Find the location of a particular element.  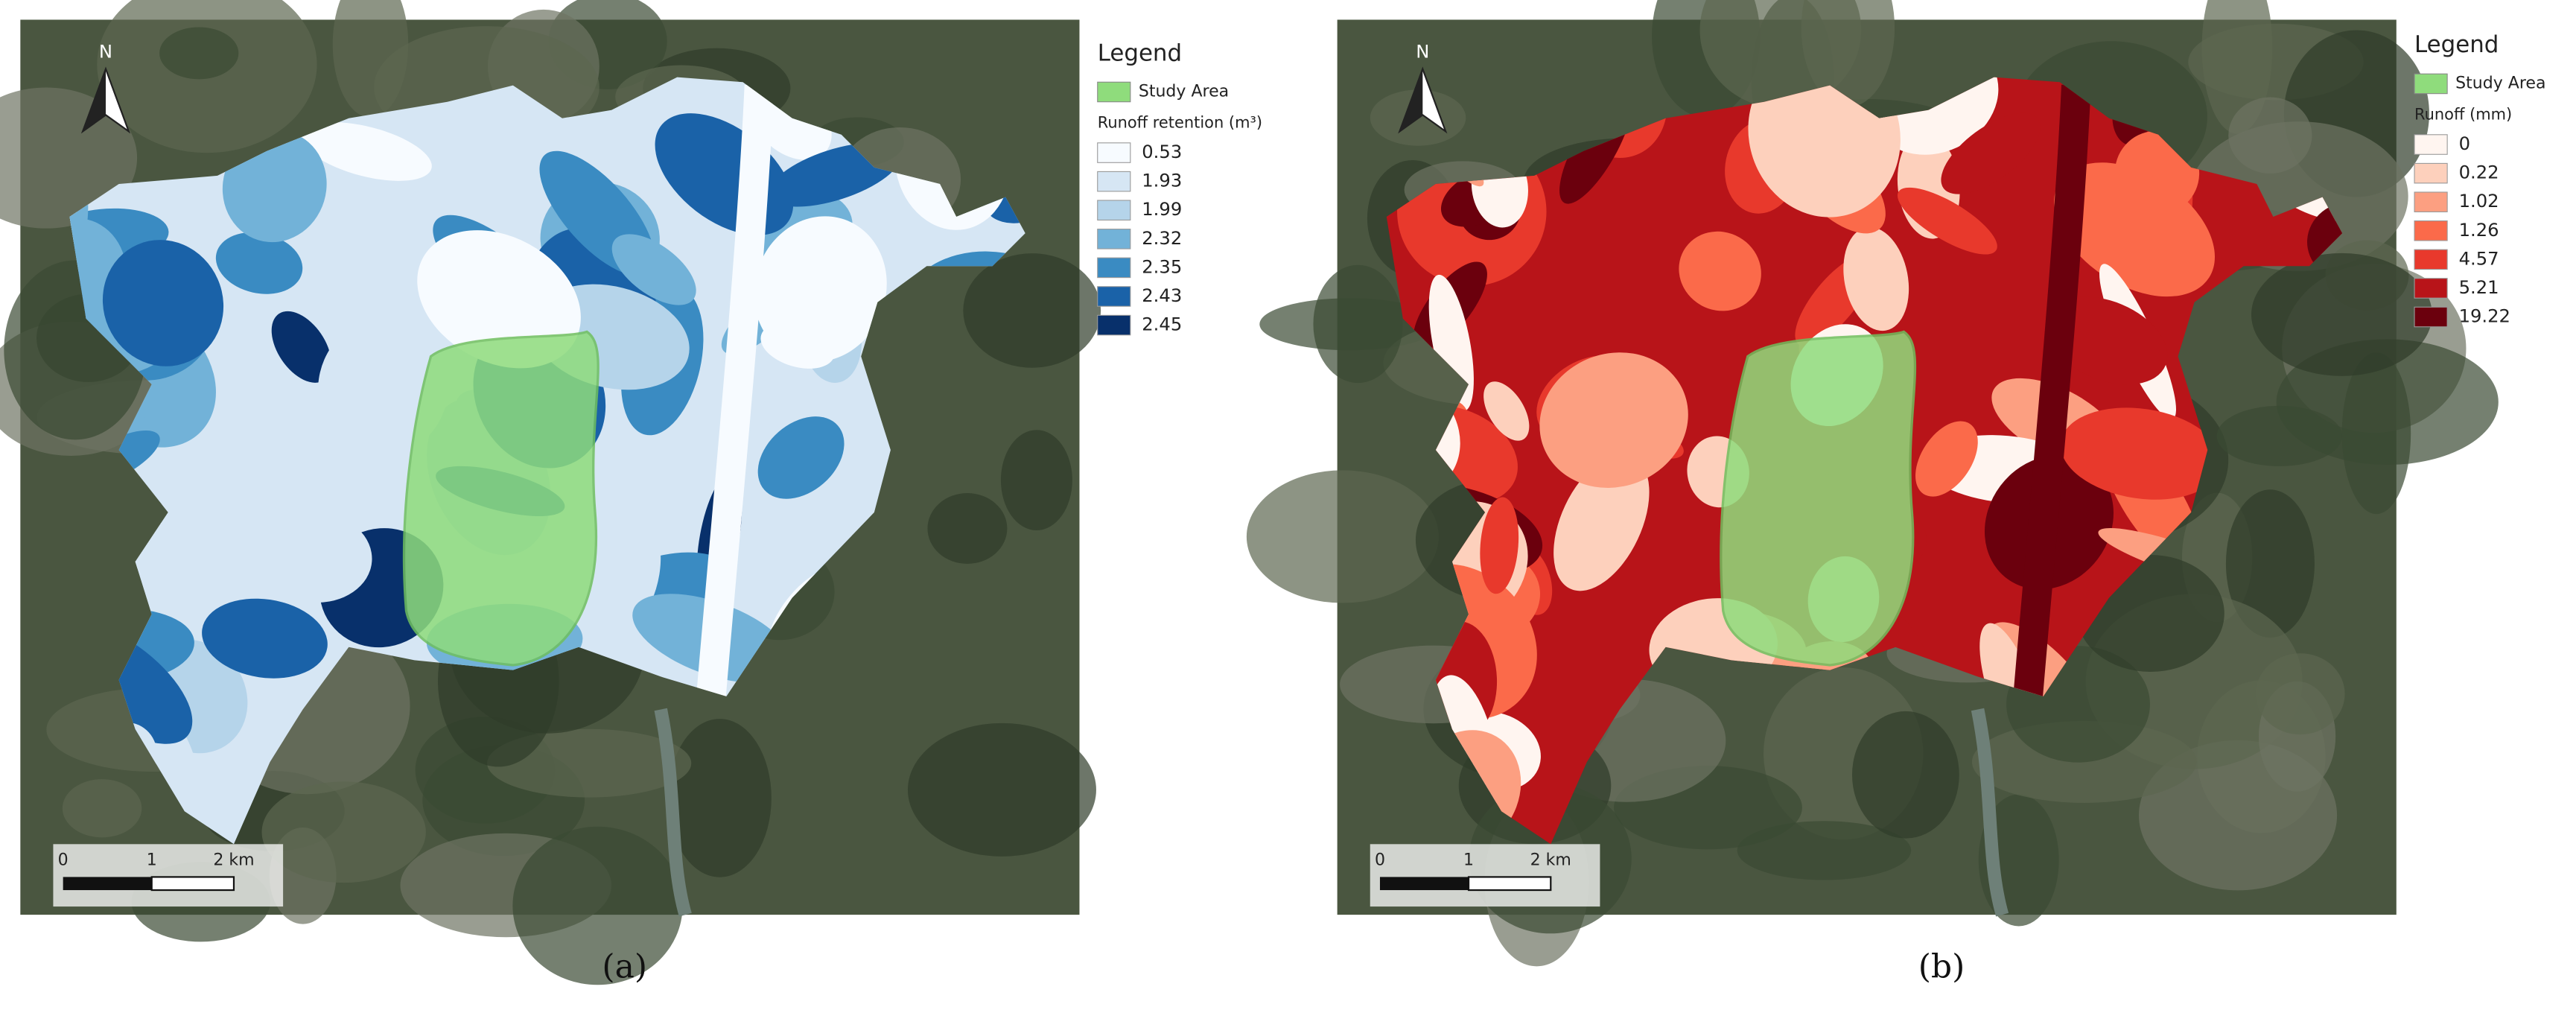

legend-label: 5.21 is located at coordinates (2479, 287).